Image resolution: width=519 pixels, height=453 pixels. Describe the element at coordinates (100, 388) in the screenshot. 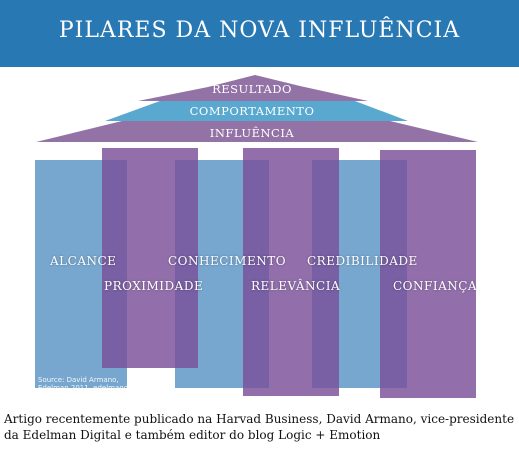

I see `source-line-2: Edelman 2011, edelmandigital.com` at that location.